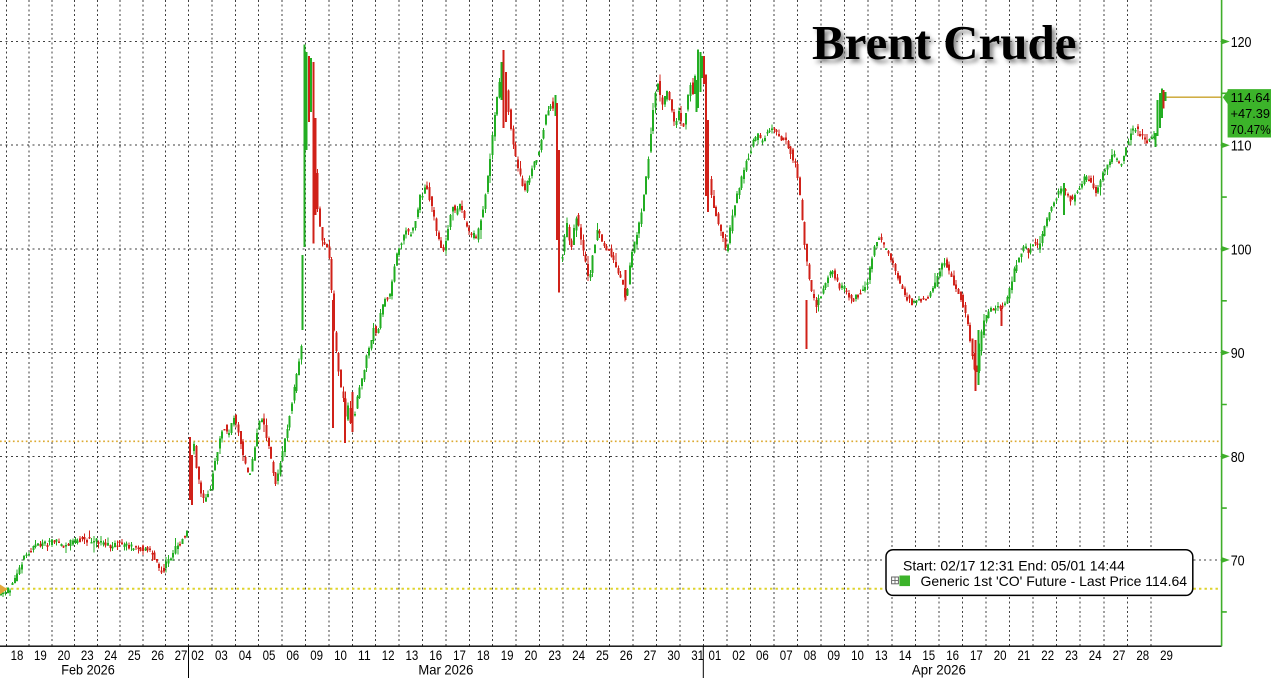  I want to click on svg-text: 29, so click(1166, 655).